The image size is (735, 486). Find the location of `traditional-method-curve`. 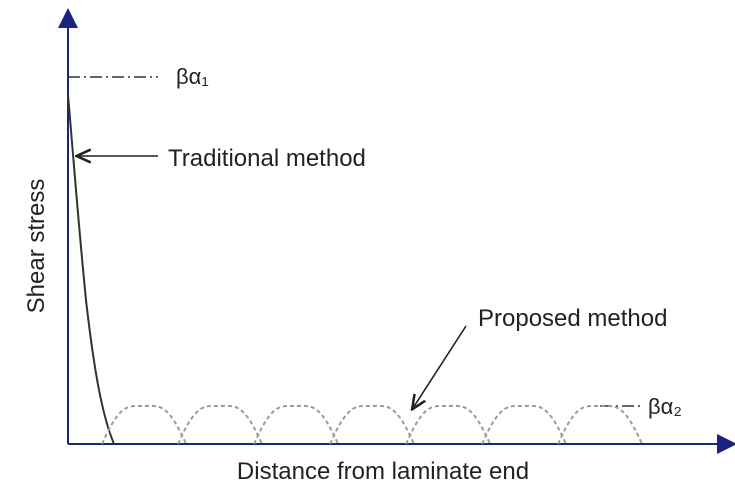

traditional-method-curve is located at coordinates (91, 269).